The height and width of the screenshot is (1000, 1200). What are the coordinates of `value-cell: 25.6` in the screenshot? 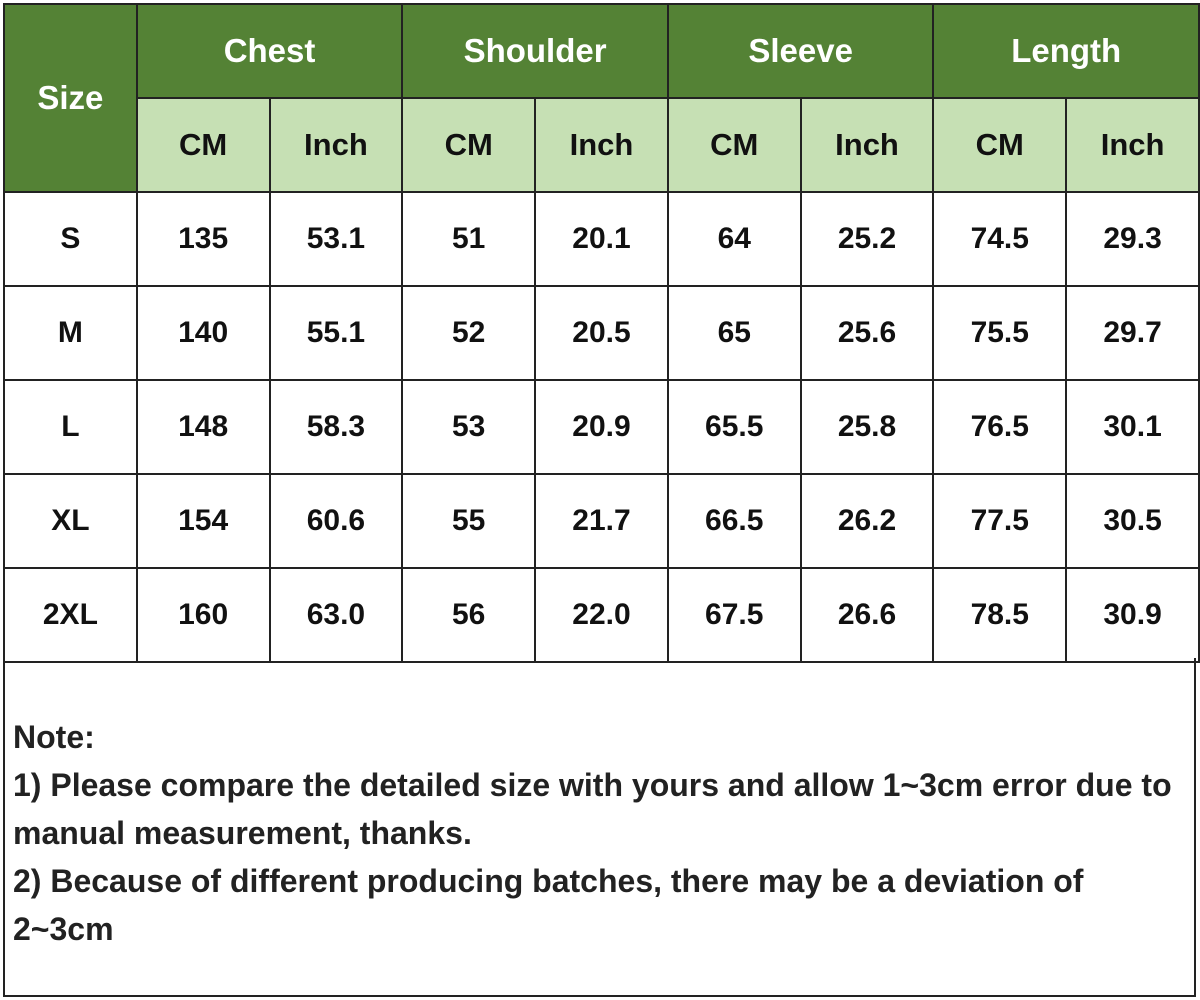 It's located at (867, 333).